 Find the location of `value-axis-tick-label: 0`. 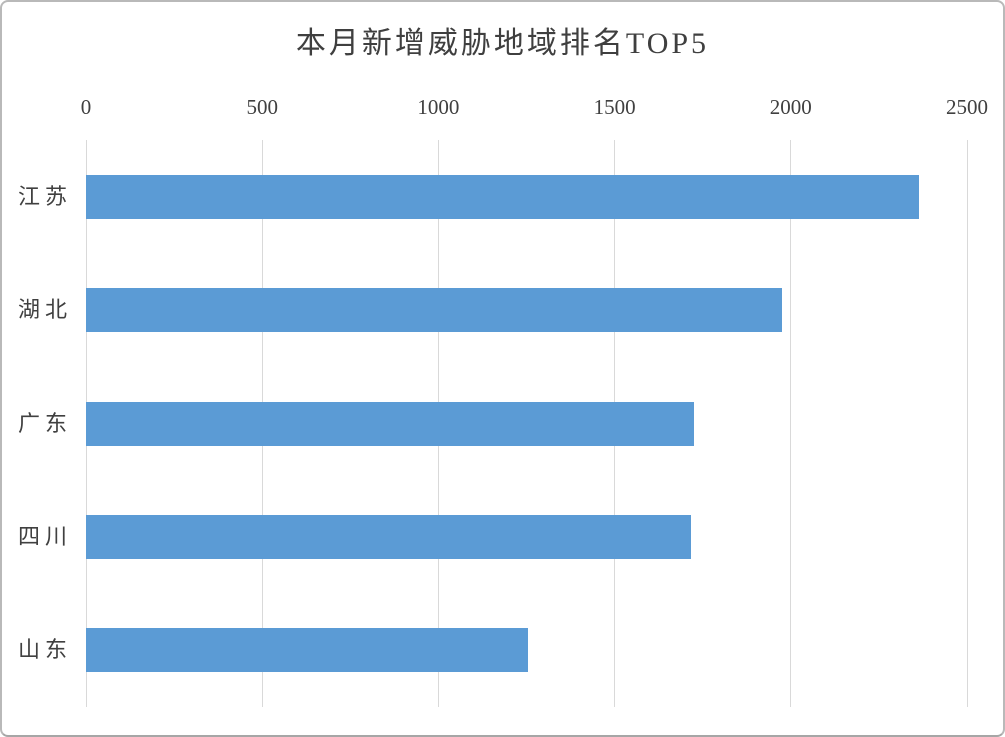

value-axis-tick-label: 0 is located at coordinates (86, 107).